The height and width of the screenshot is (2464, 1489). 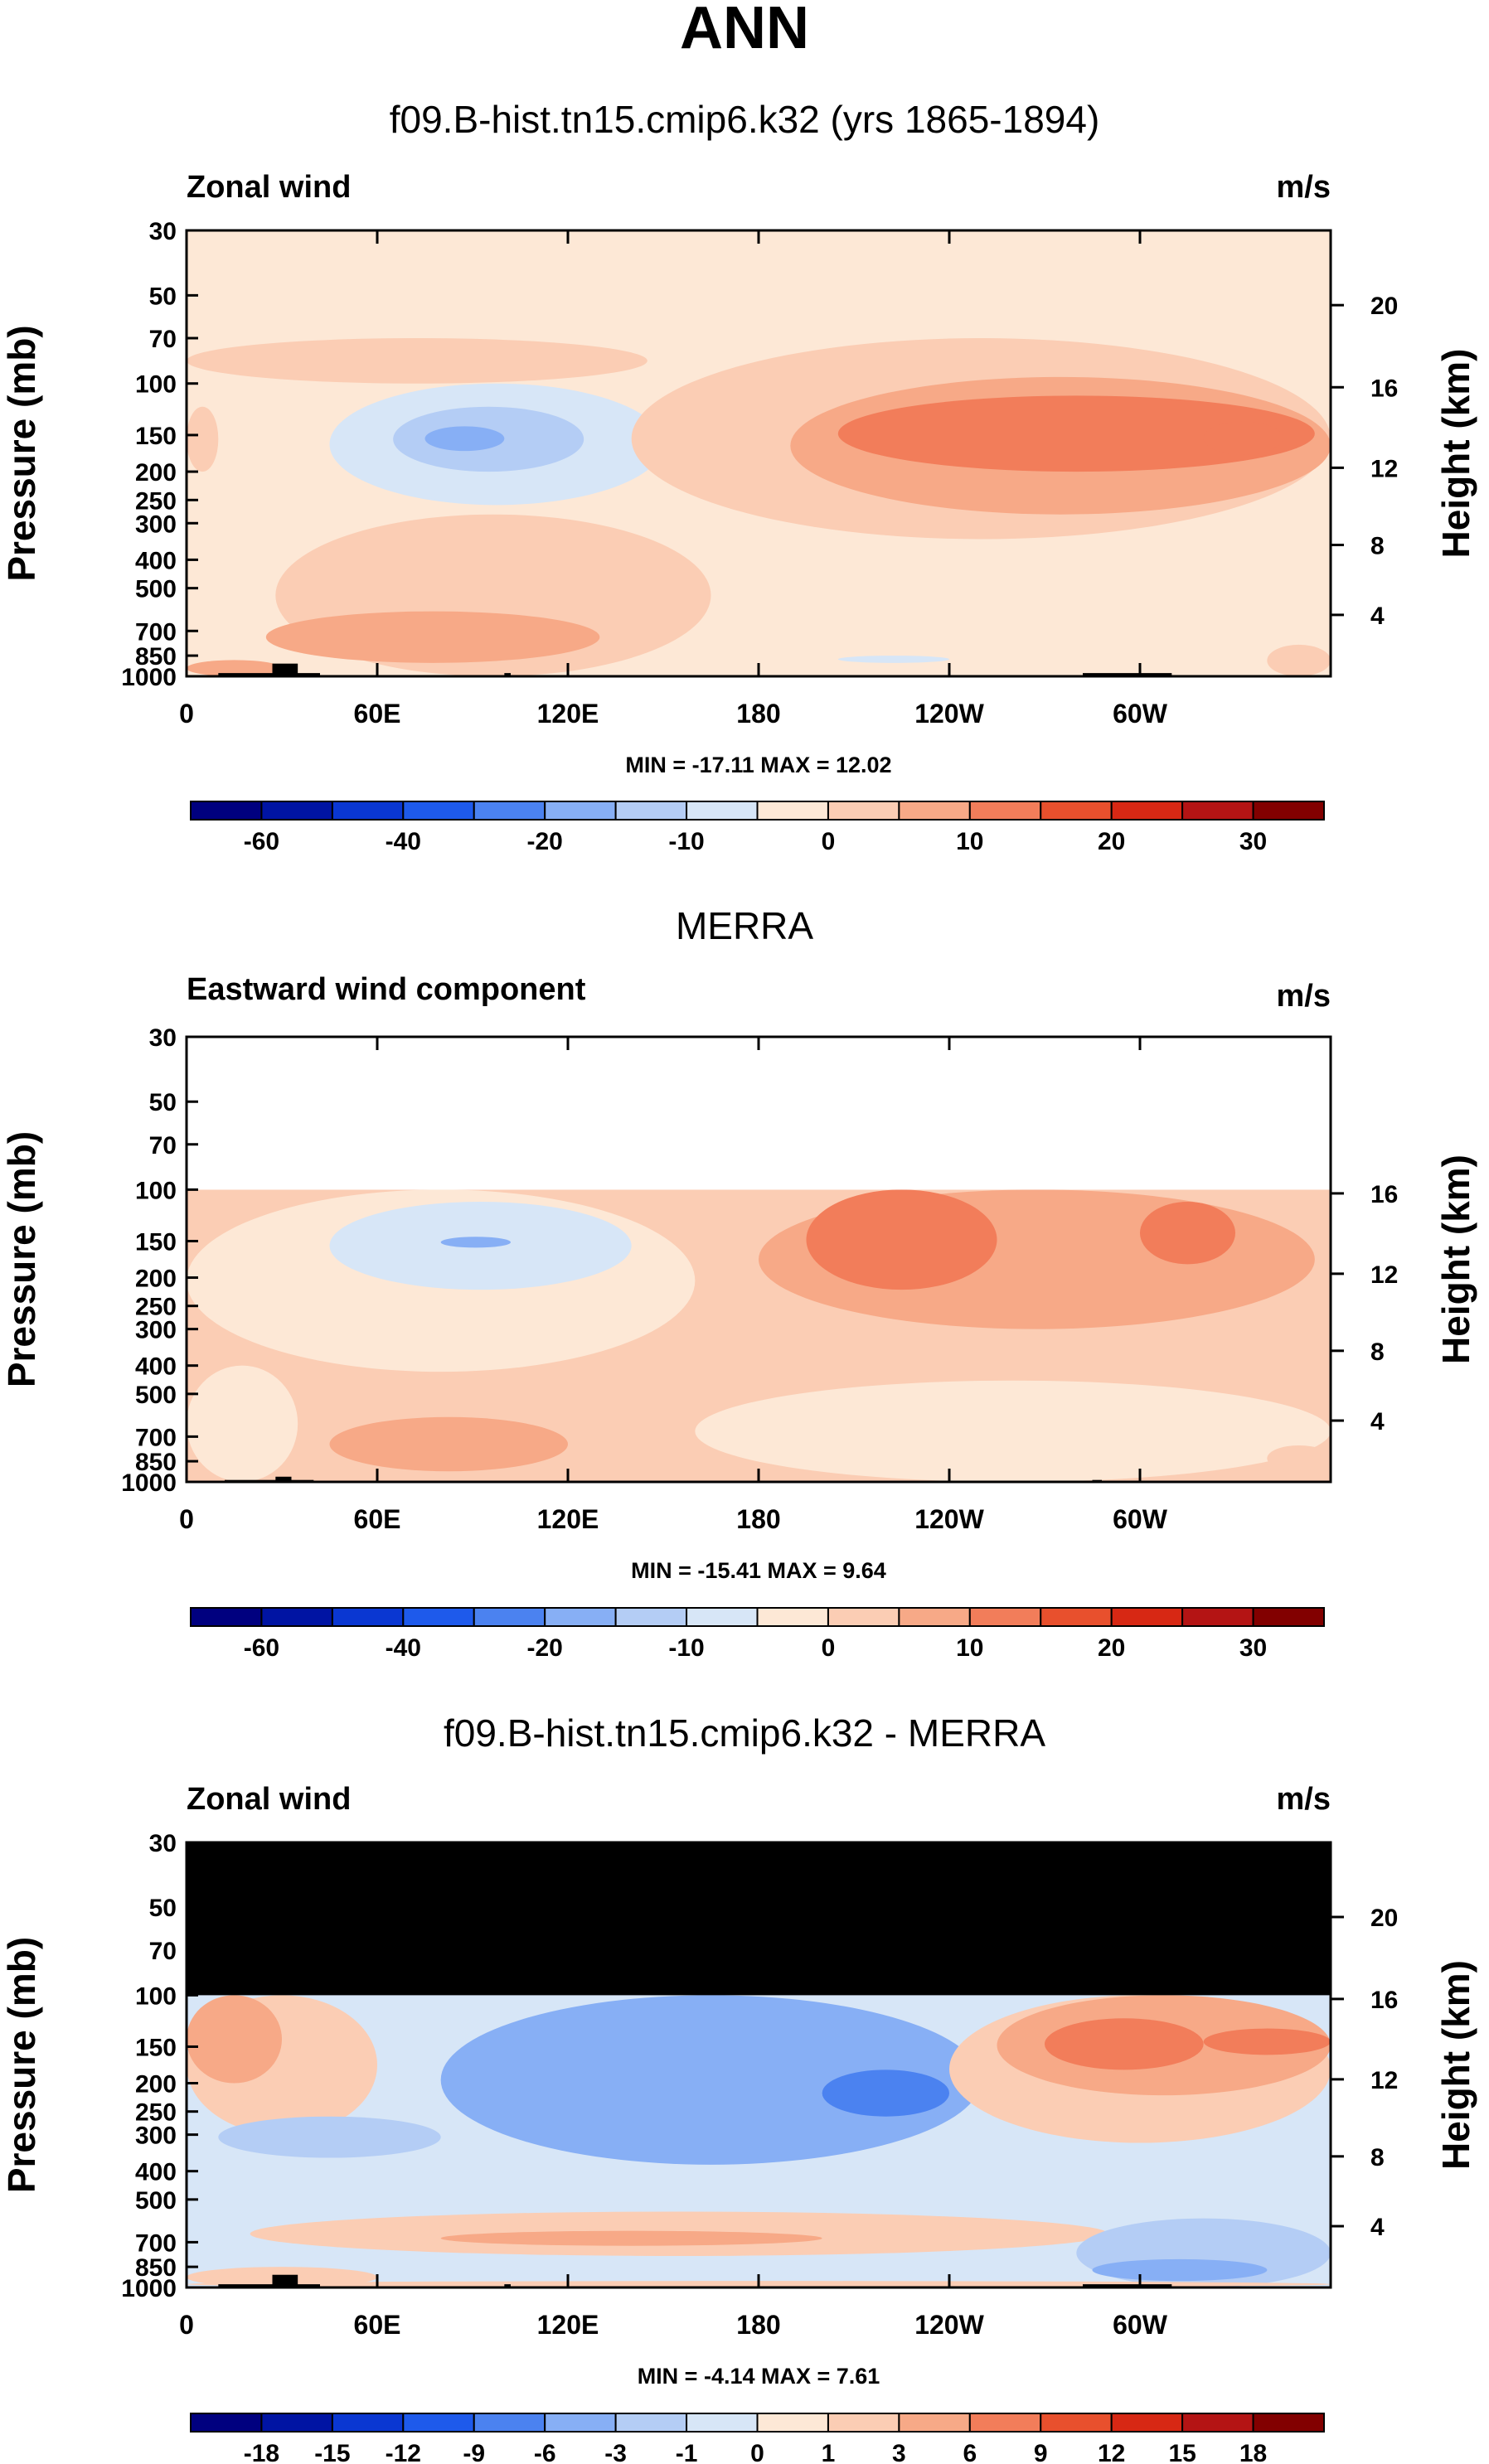 I want to click on height-tick-label: 20, so click(x=1384, y=1918).